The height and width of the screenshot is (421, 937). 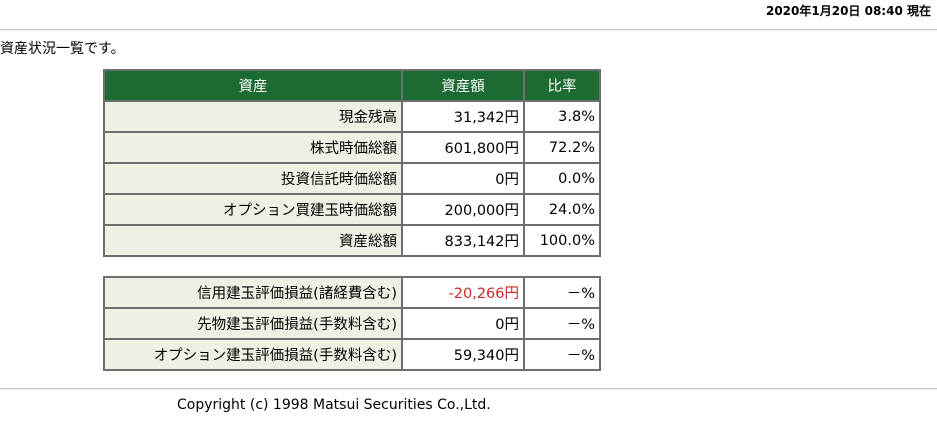 I want to click on as-of-timestamp: 2020年1月20日 08:40 現在, so click(x=848, y=11).